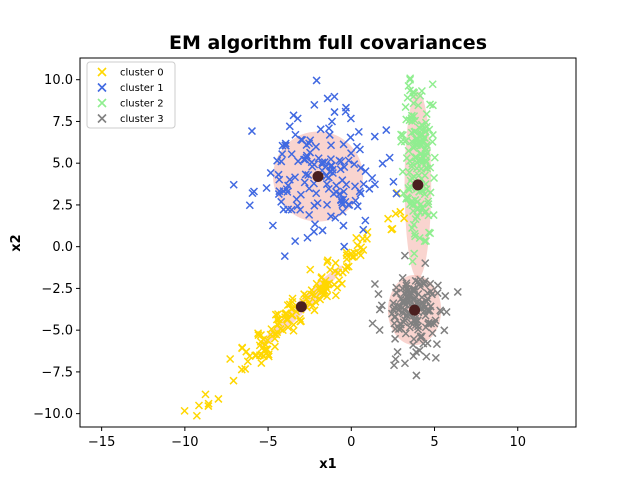 Image resolution: width=640 pixels, height=480 pixels. What do you see at coordinates (434, 442) in the screenshot?
I see `x-tick-label: 5` at bounding box center [434, 442].